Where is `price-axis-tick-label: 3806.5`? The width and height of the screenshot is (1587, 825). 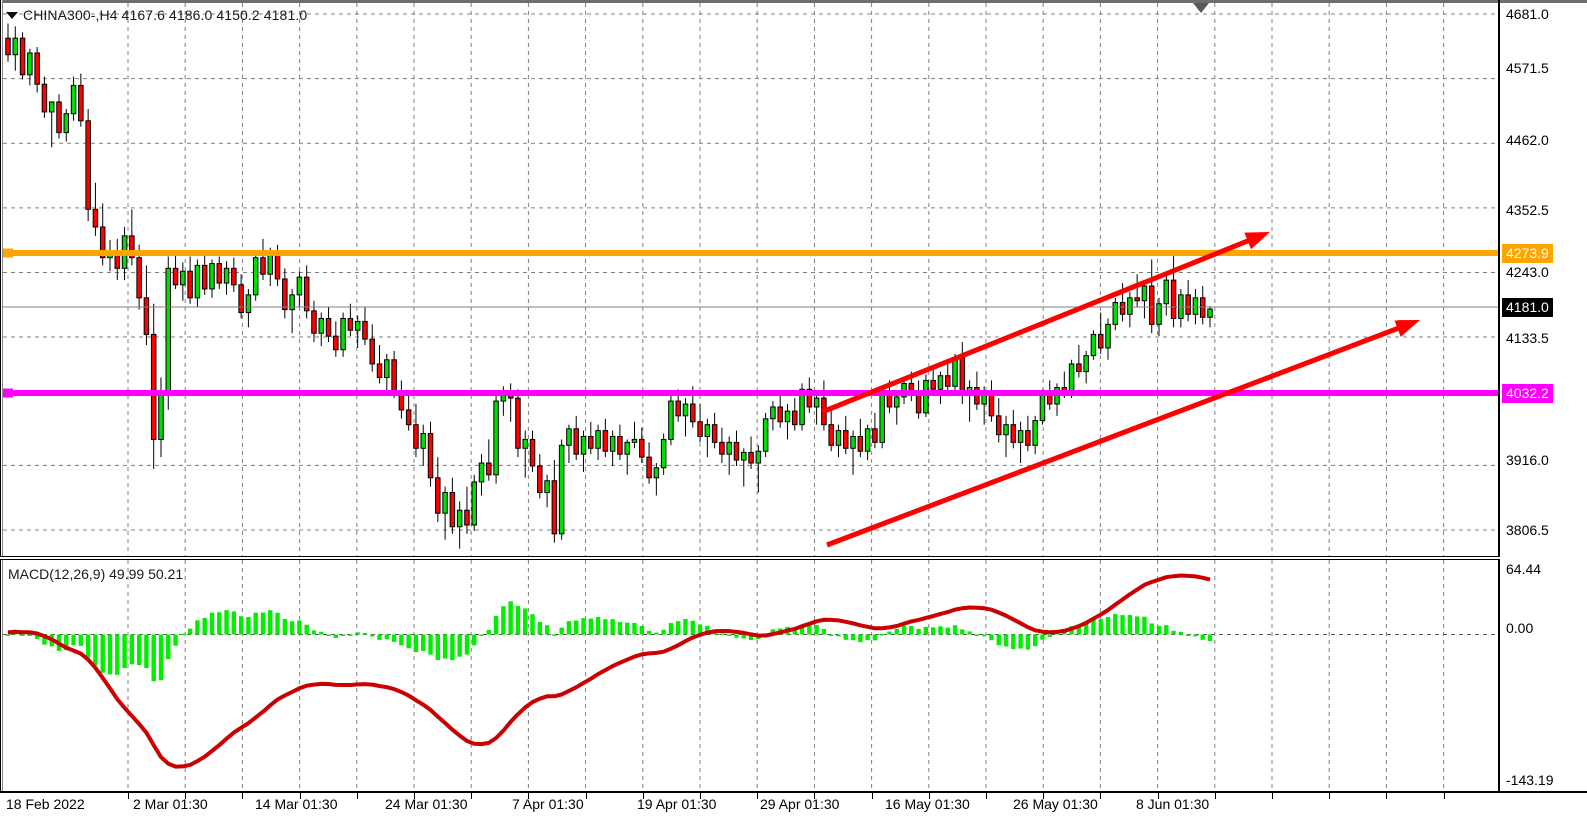
price-axis-tick-label: 3806.5 is located at coordinates (1527, 530).